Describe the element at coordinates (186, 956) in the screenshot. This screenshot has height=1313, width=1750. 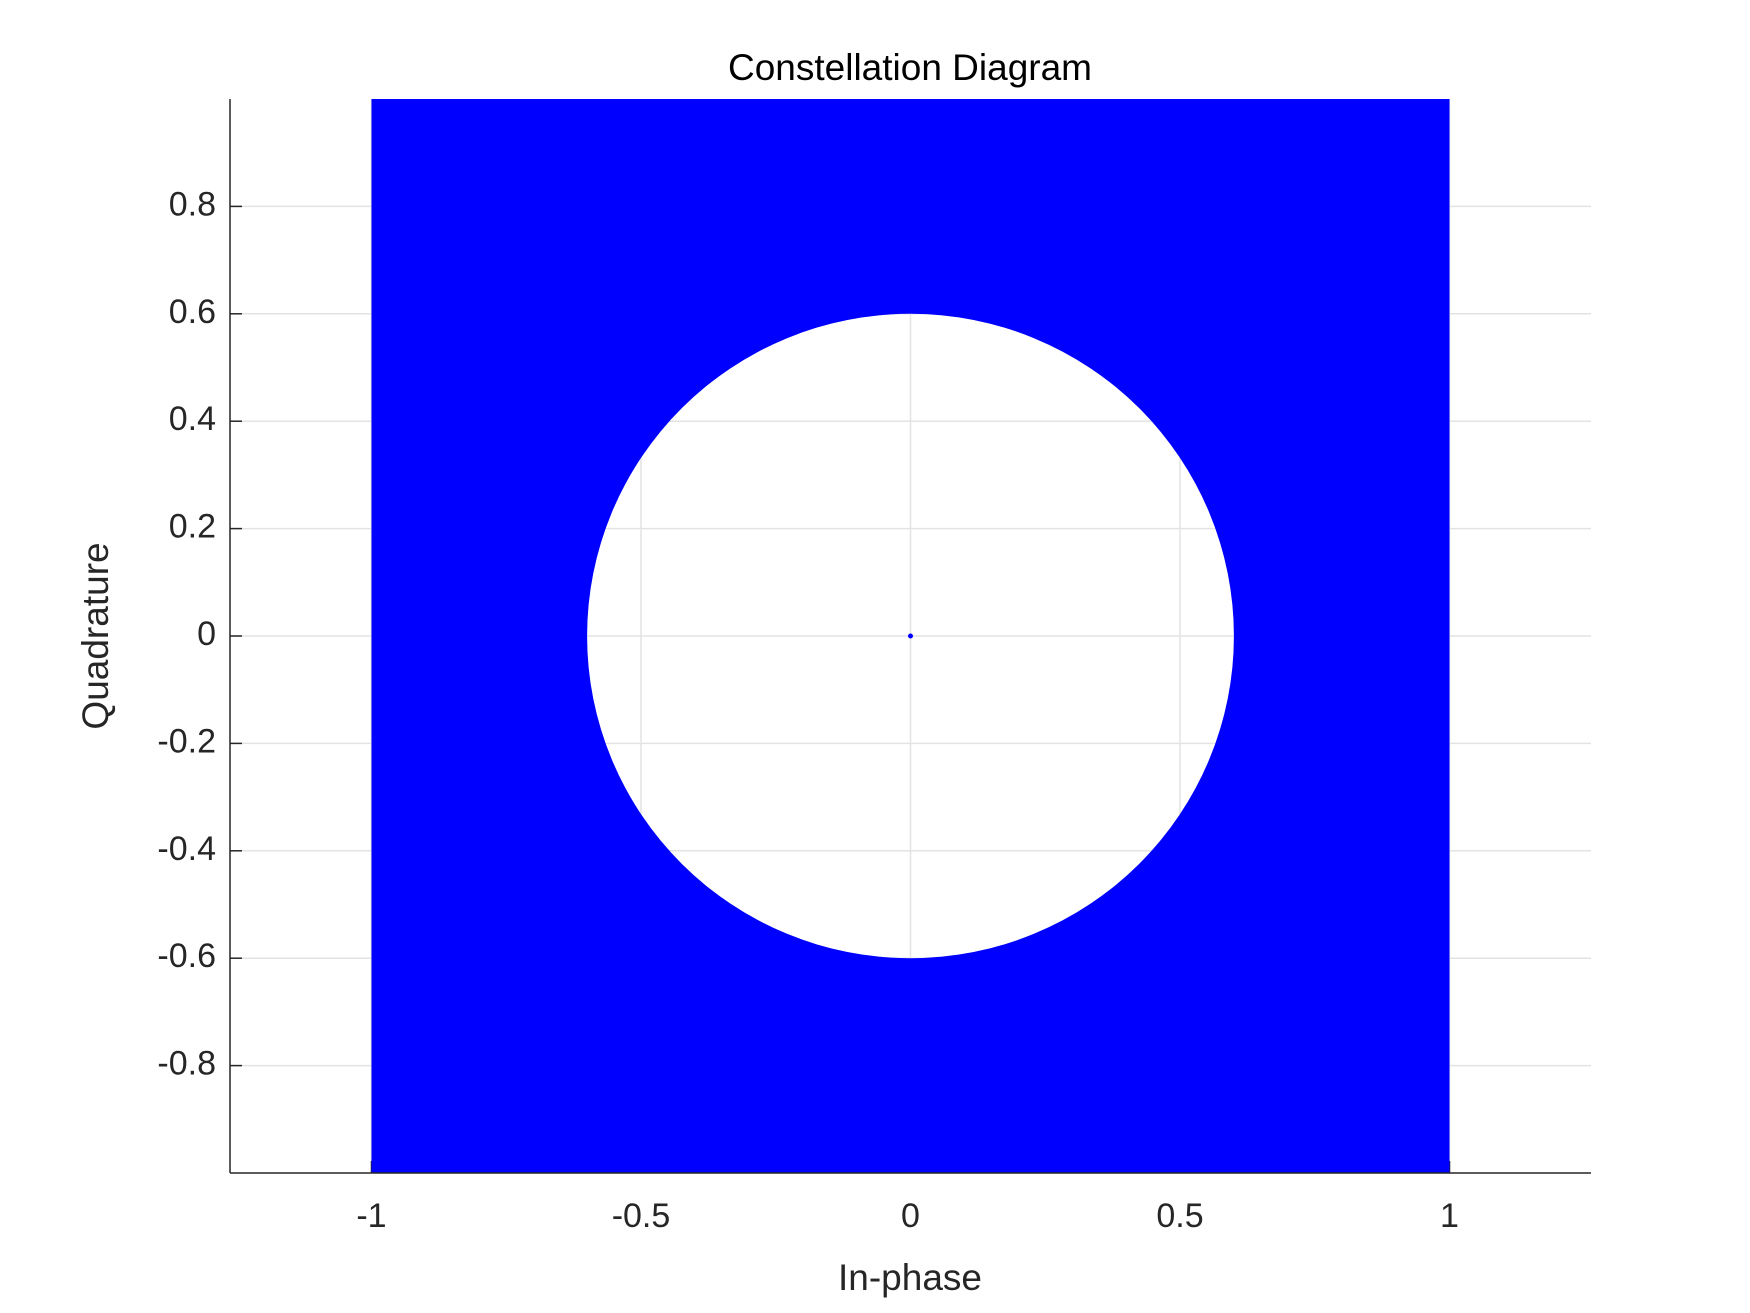
I see `y-tick-label: -0.6` at that location.